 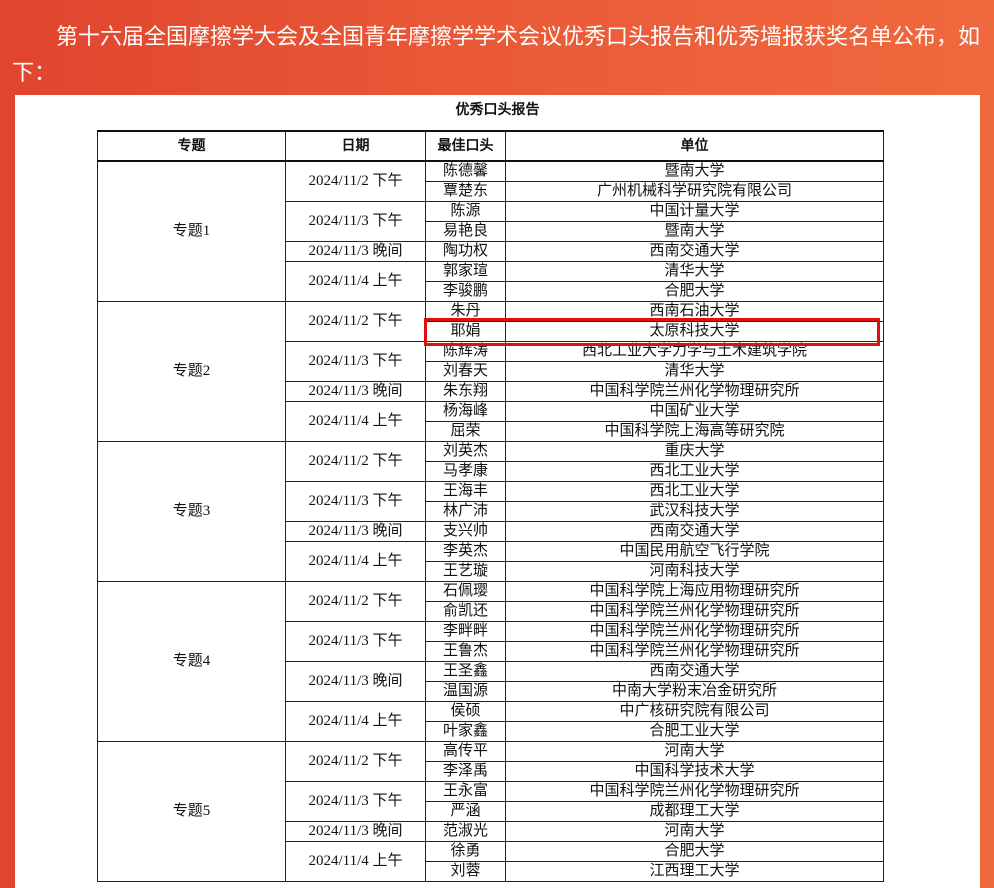 What do you see at coordinates (694, 731) in the screenshot?
I see `unit-cell: 合肥工业大学` at bounding box center [694, 731].